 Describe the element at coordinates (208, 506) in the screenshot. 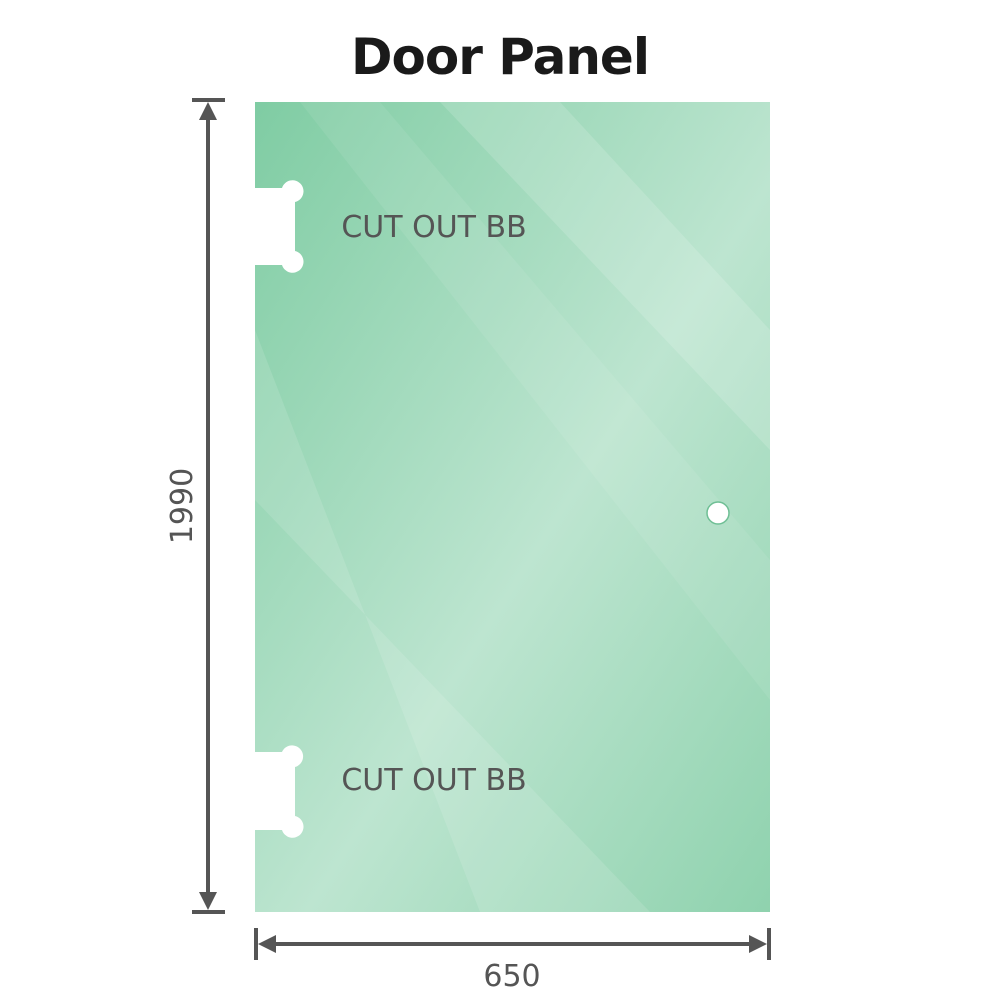

I see `height-dimension-line` at that location.